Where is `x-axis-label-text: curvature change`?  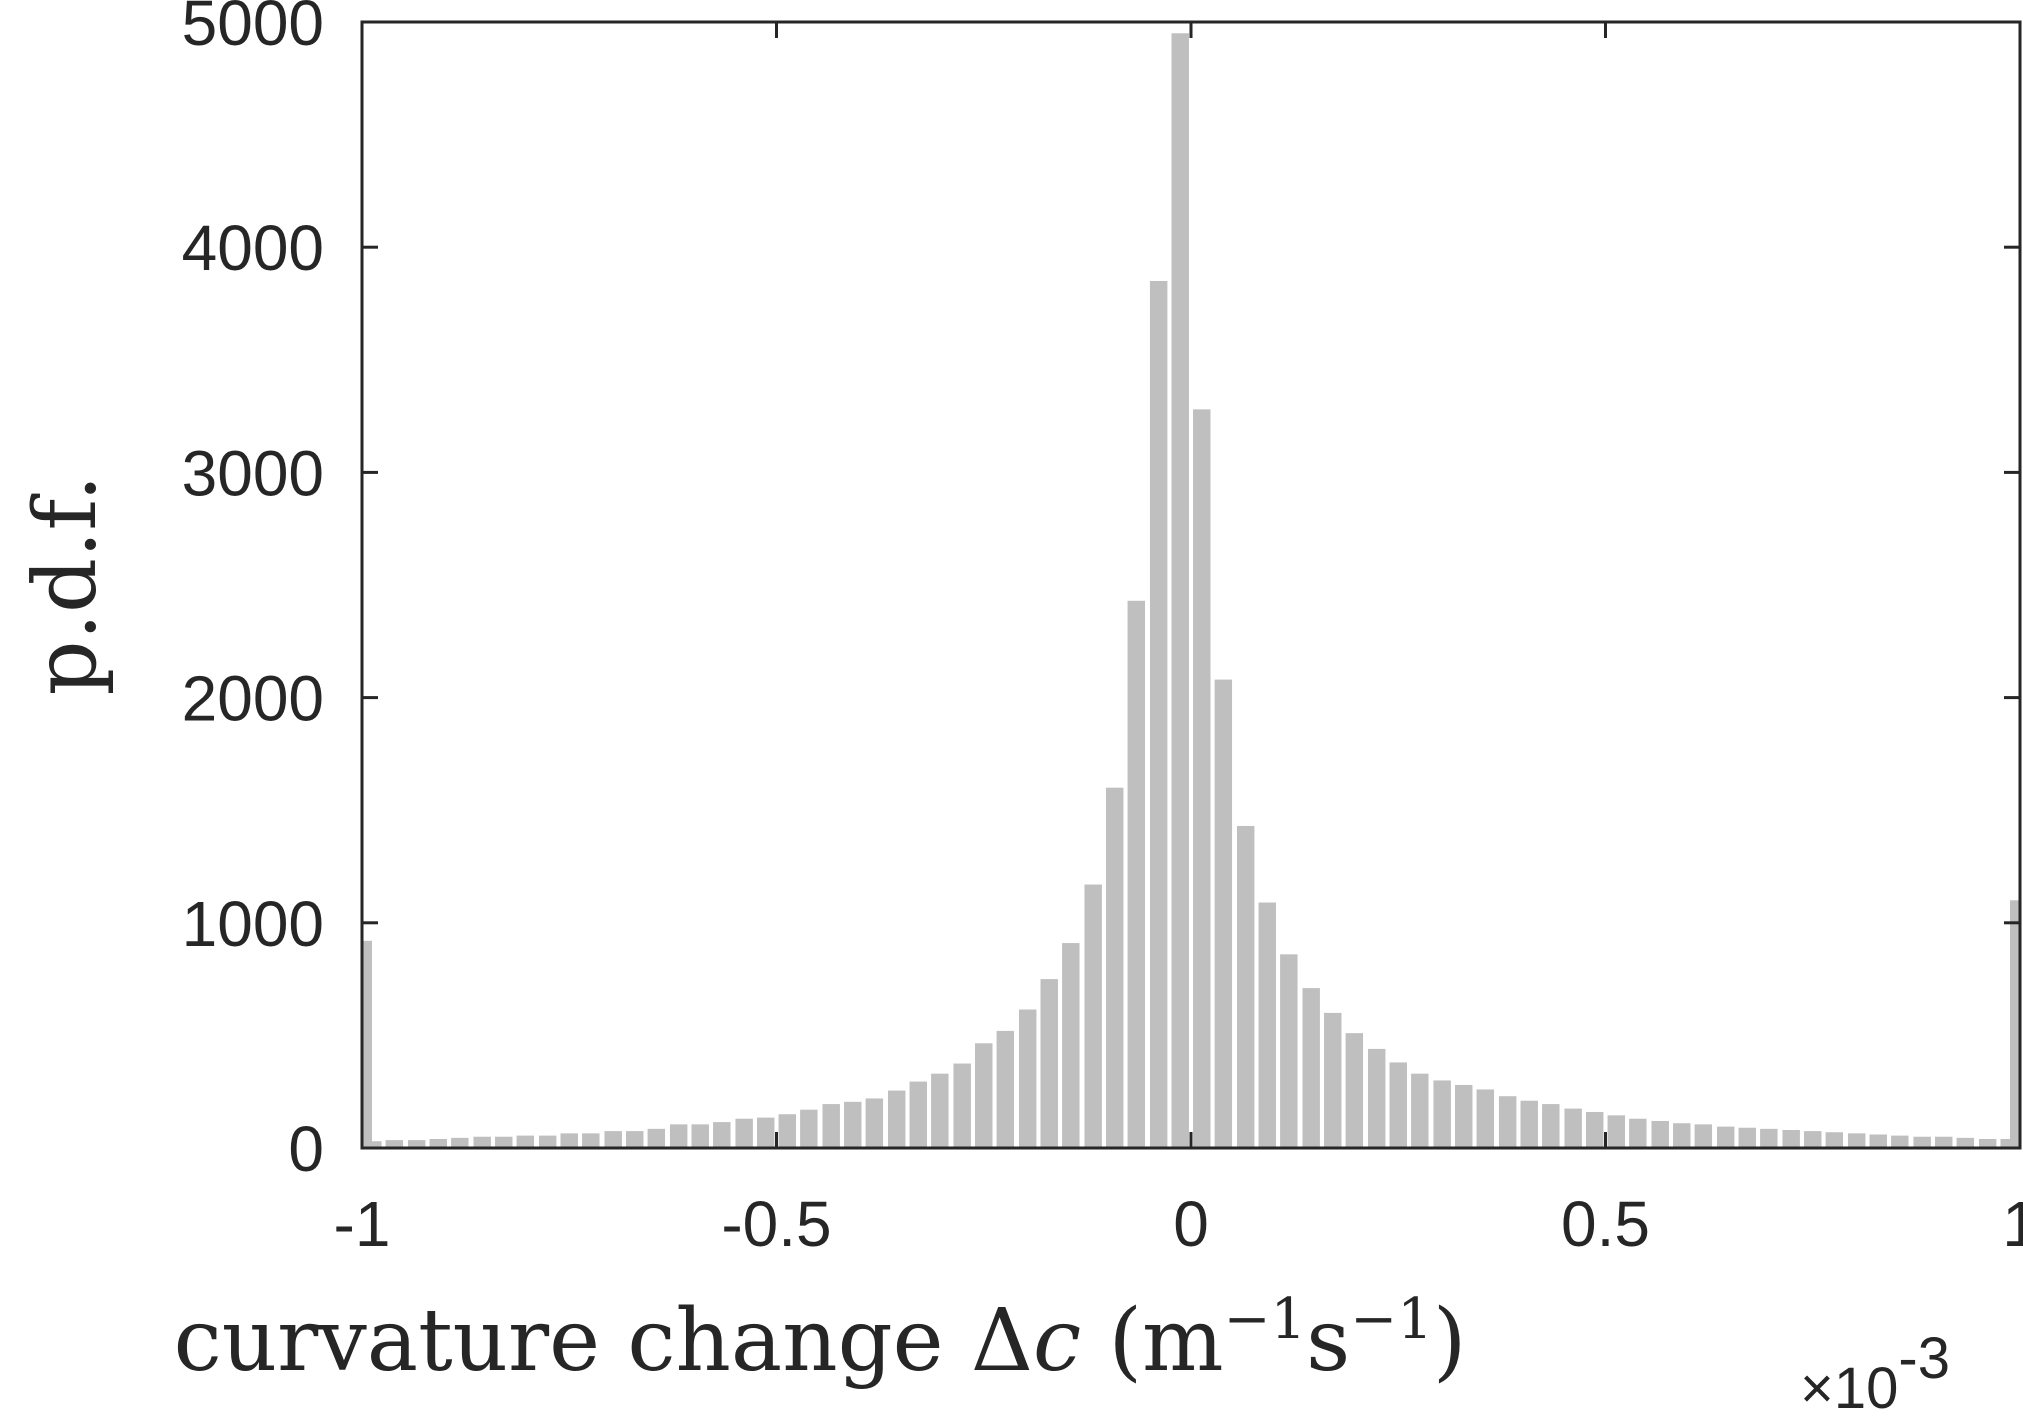 x-axis-label-text: curvature change is located at coordinates (572, 1341).